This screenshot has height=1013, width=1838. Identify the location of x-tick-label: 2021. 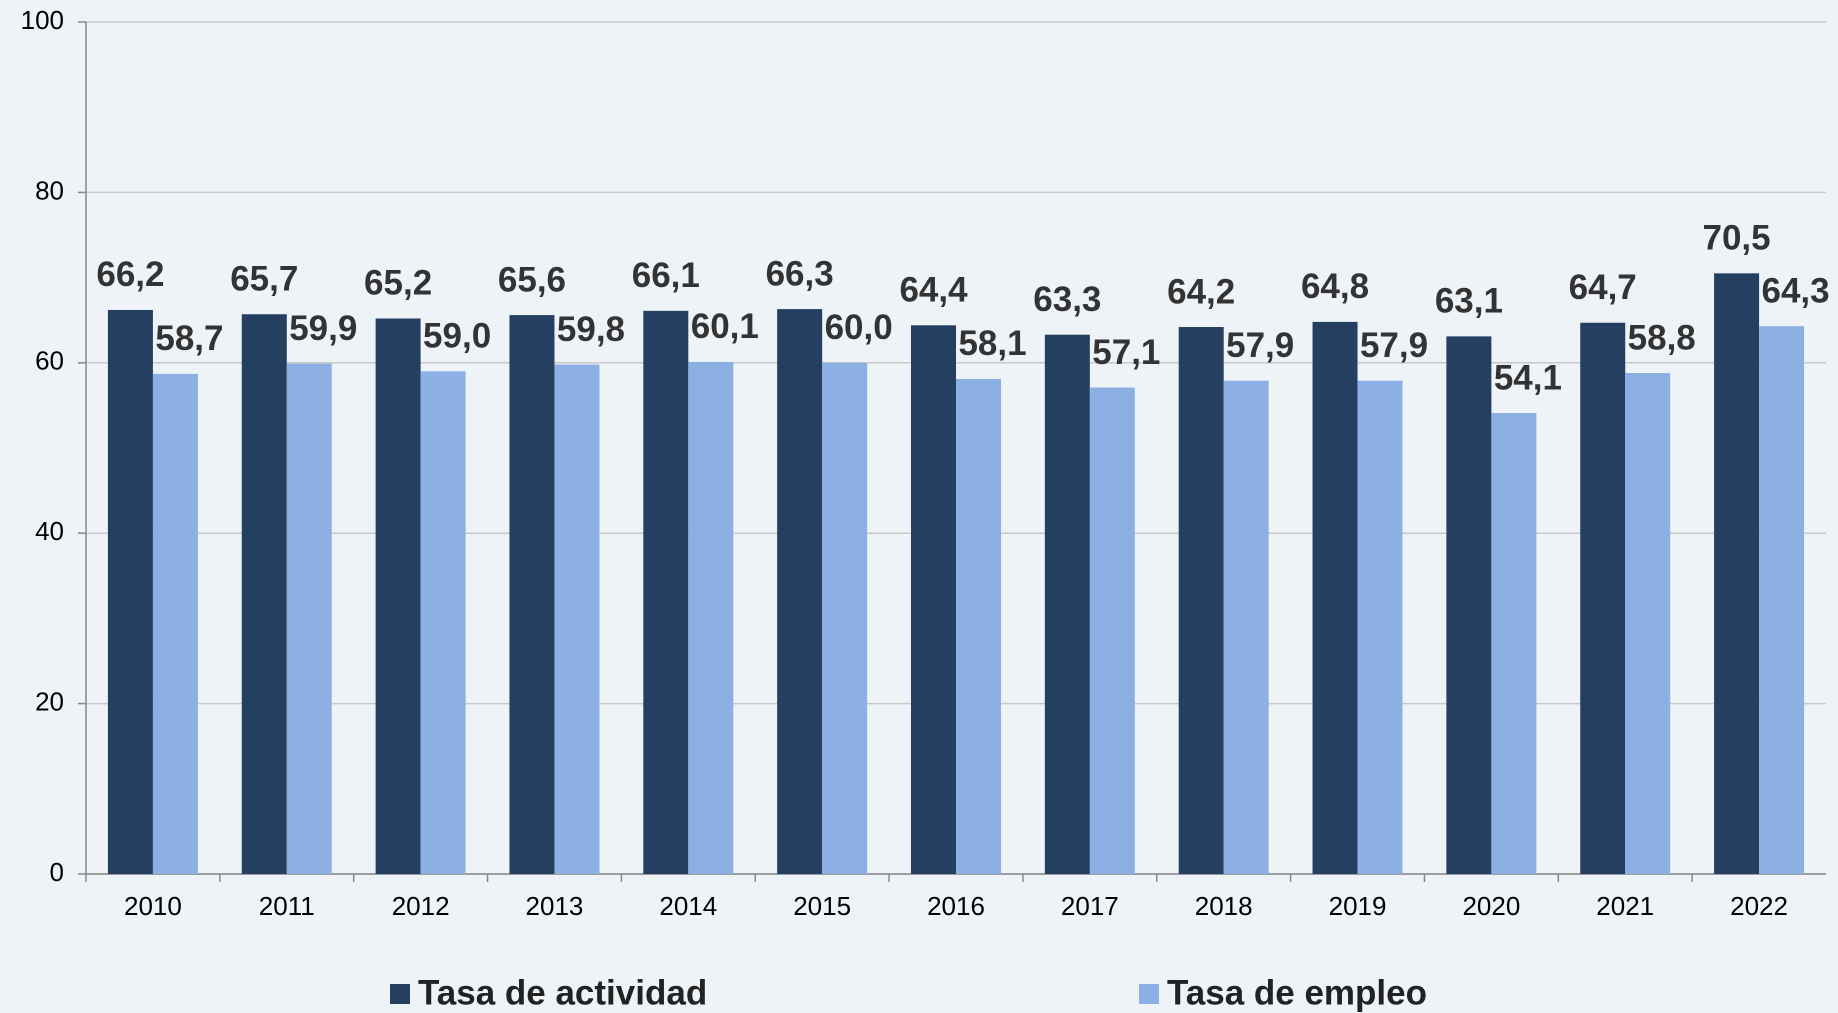
(1625, 906).